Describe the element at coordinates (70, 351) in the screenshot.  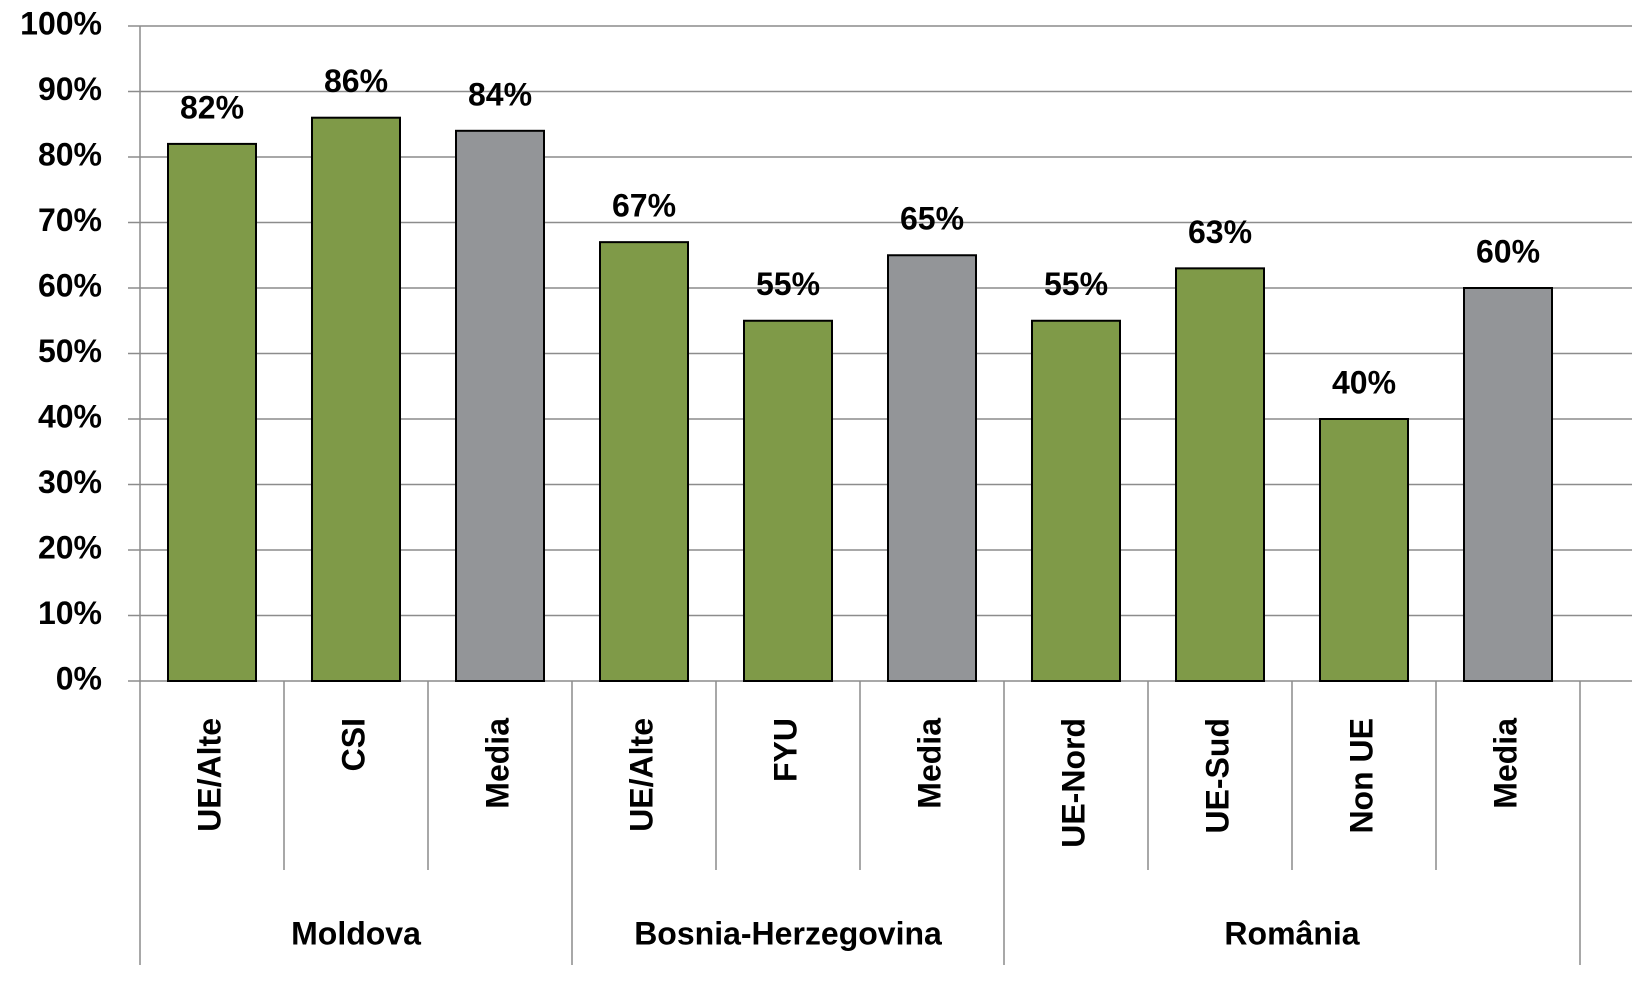
I see `y-tick-label: 50%` at that location.